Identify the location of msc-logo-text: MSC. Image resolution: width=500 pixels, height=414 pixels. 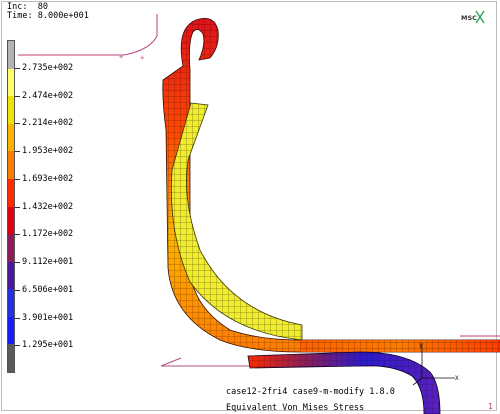
(469, 18).